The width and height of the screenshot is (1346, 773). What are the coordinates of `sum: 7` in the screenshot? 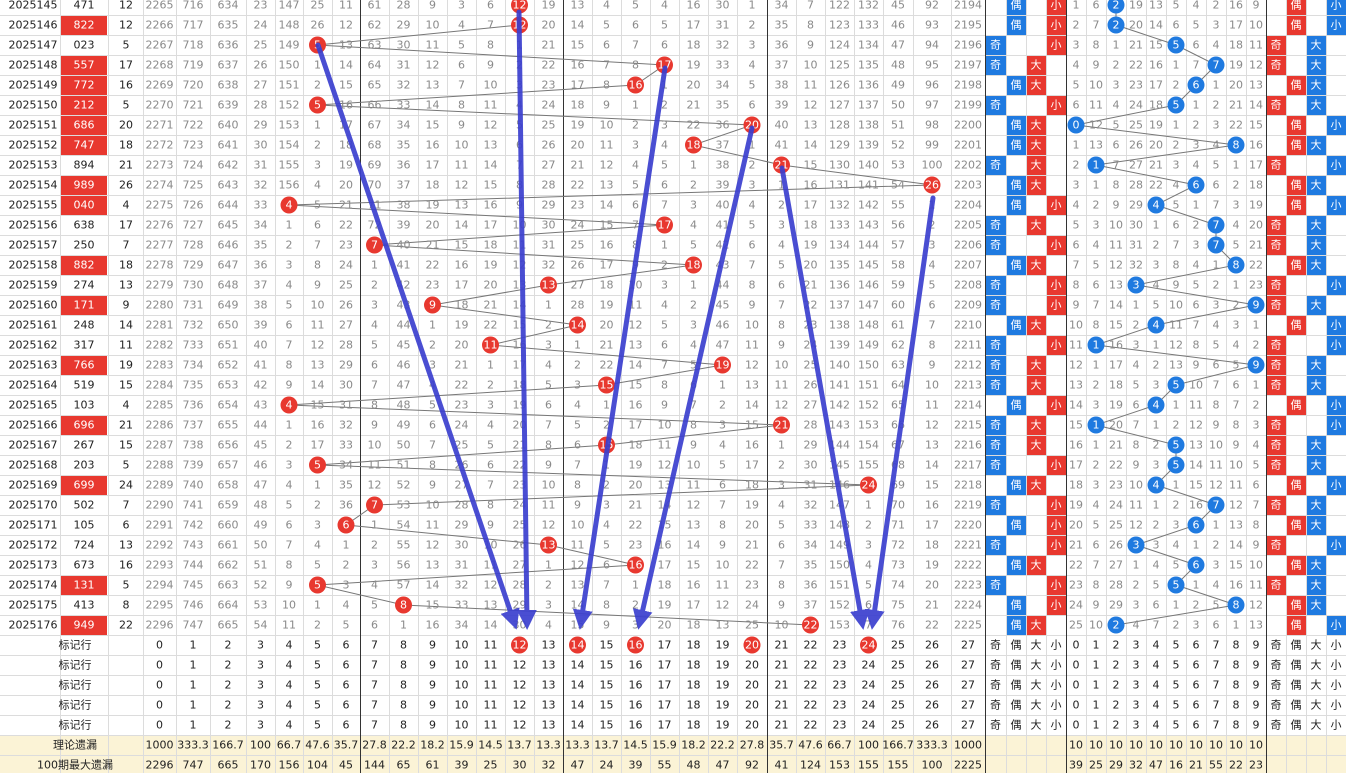 It's located at (126, 245).